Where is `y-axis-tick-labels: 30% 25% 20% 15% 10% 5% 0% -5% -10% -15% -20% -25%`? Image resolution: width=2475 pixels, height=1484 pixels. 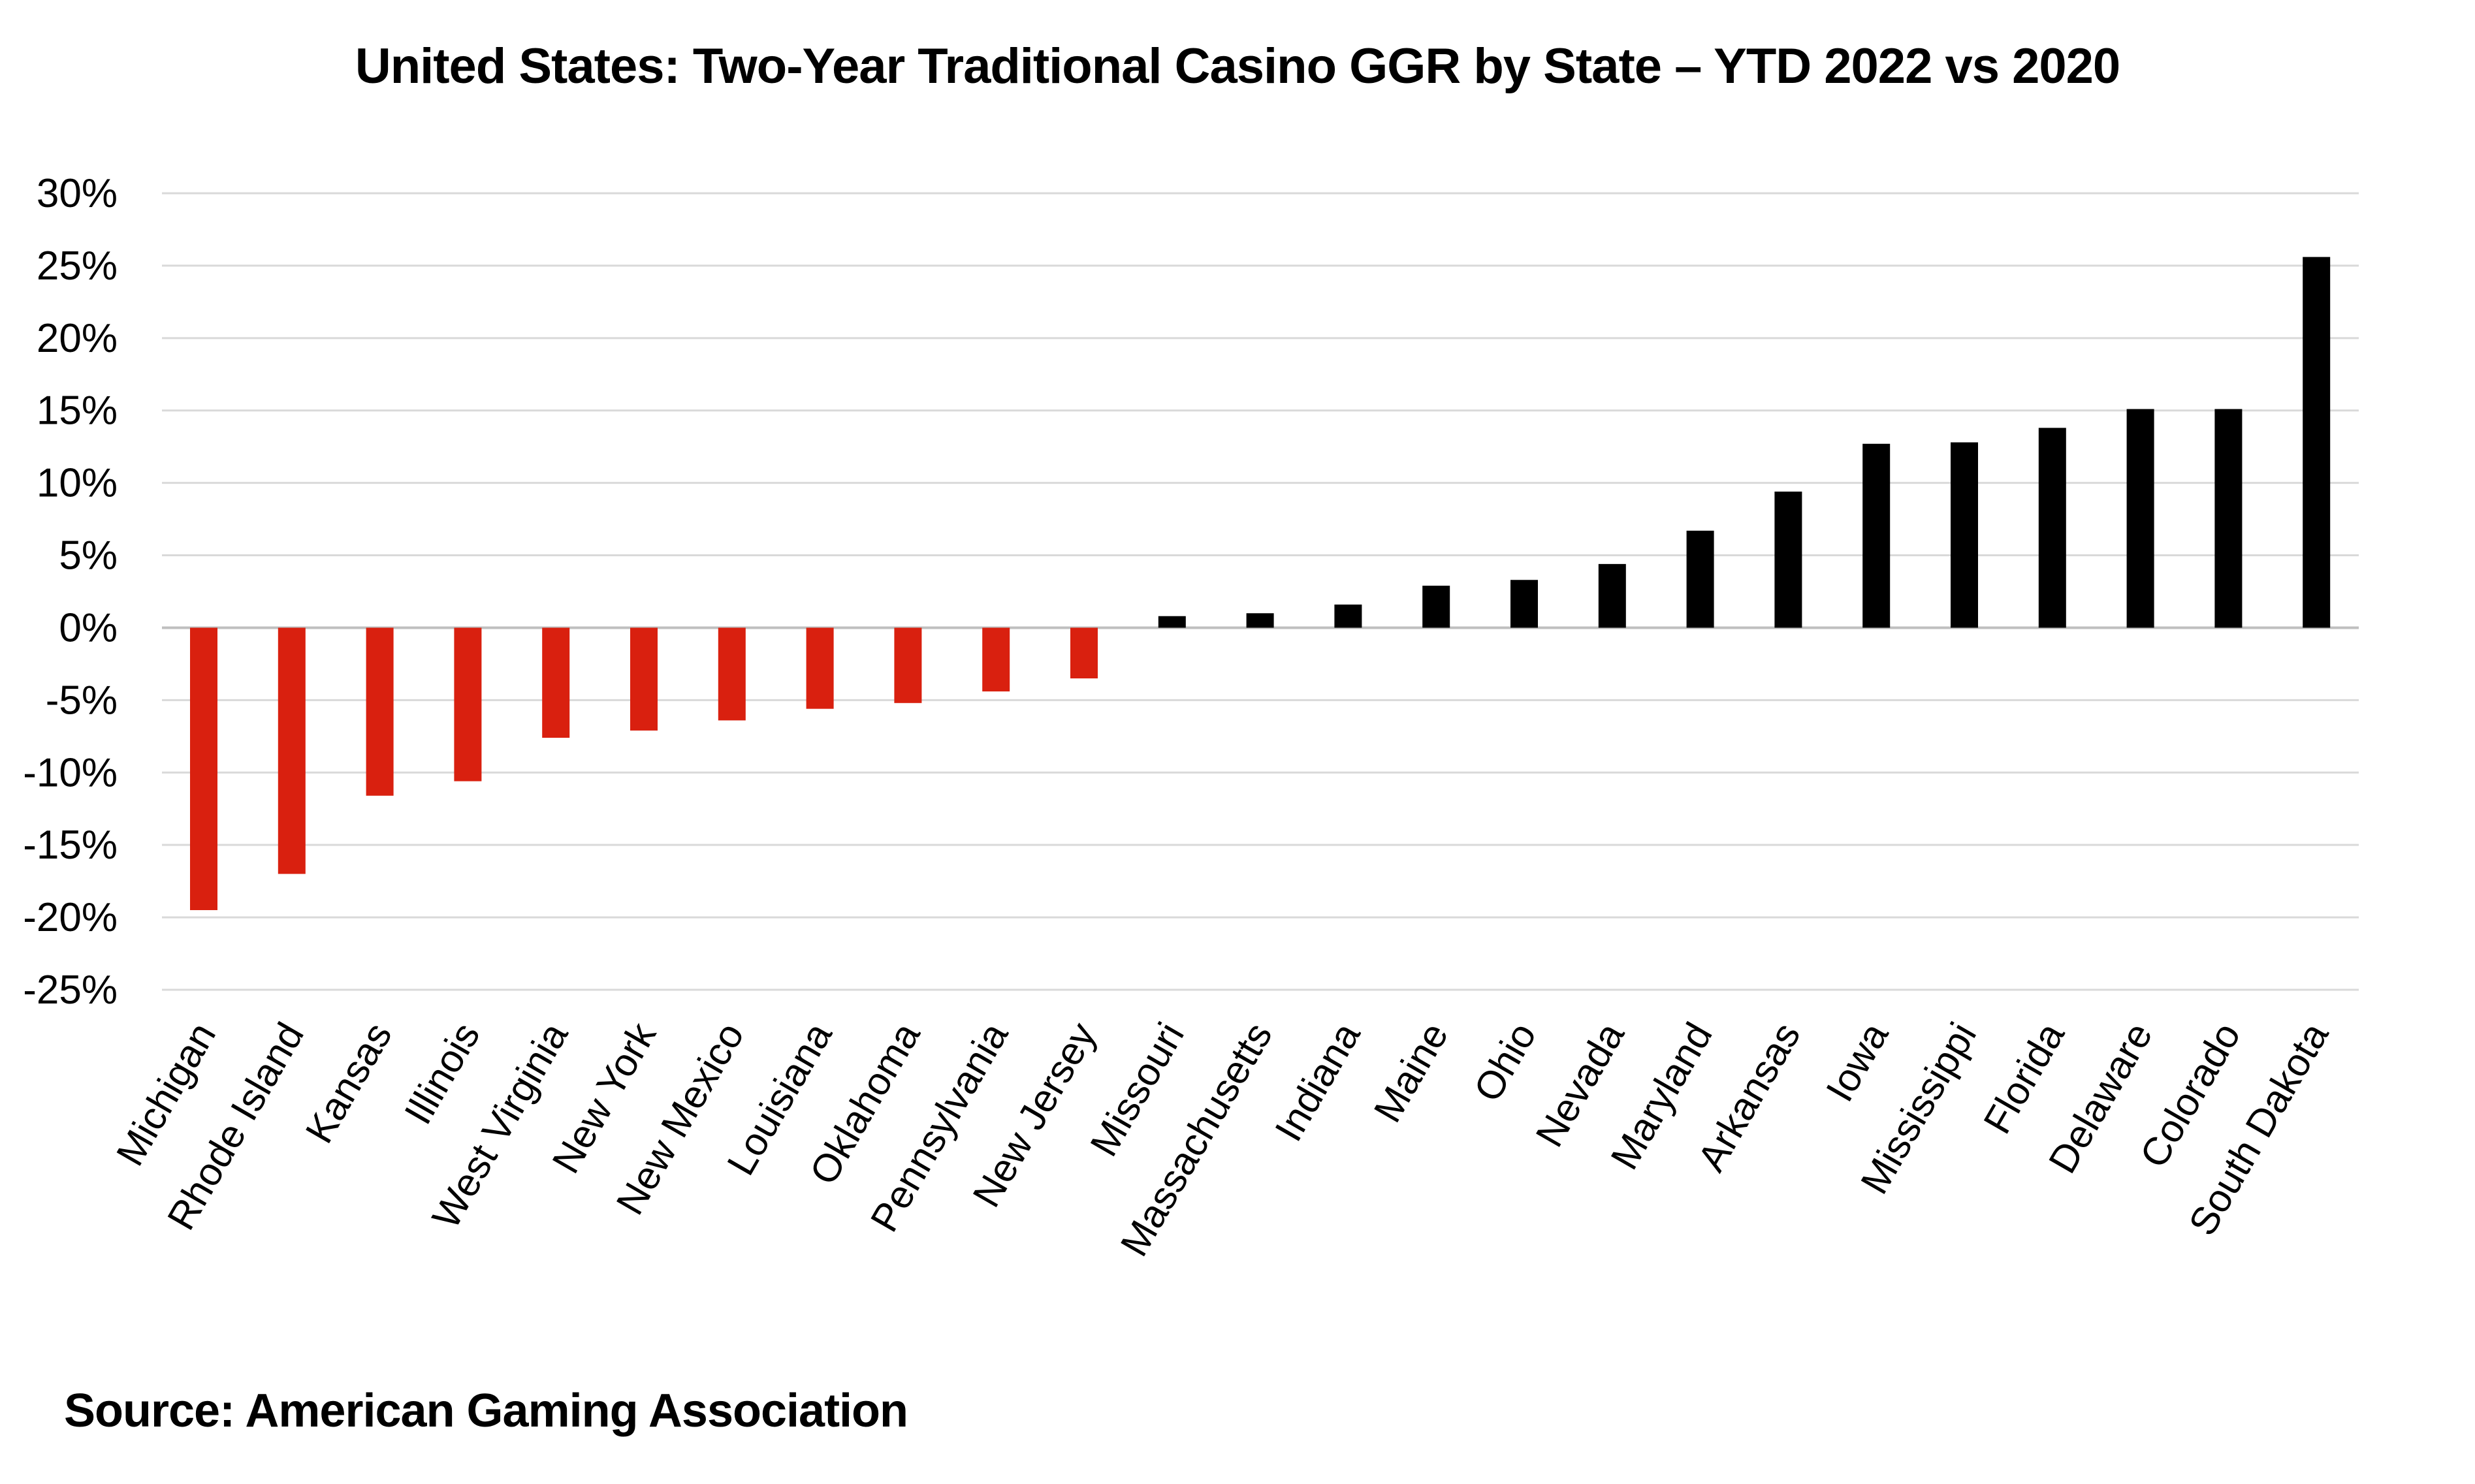
y-axis-tick-labels: 30% 25% 20% 15% 10% 5% 0% -5% -10% -15% -20% -25% is located at coordinates (71, 592).